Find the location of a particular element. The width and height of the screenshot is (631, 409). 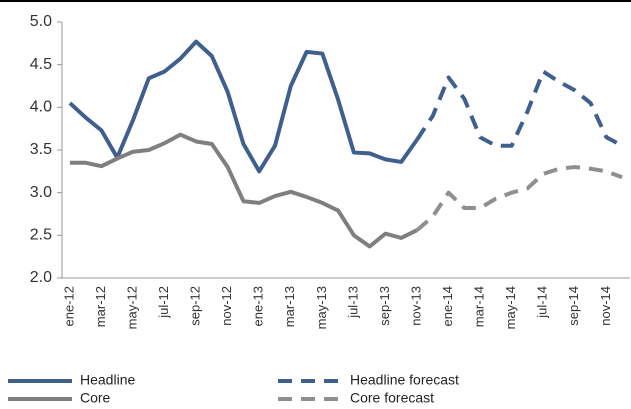

x-tick-label: nov-13 is located at coordinates (415, 306).